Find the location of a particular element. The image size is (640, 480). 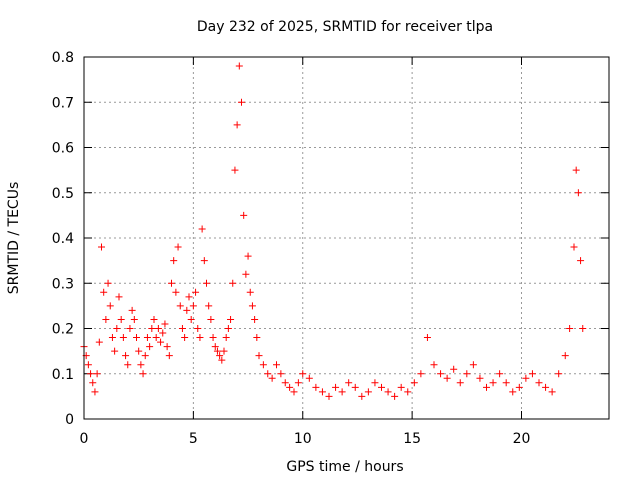

x-tick-label: 15 is located at coordinates (412, 439).